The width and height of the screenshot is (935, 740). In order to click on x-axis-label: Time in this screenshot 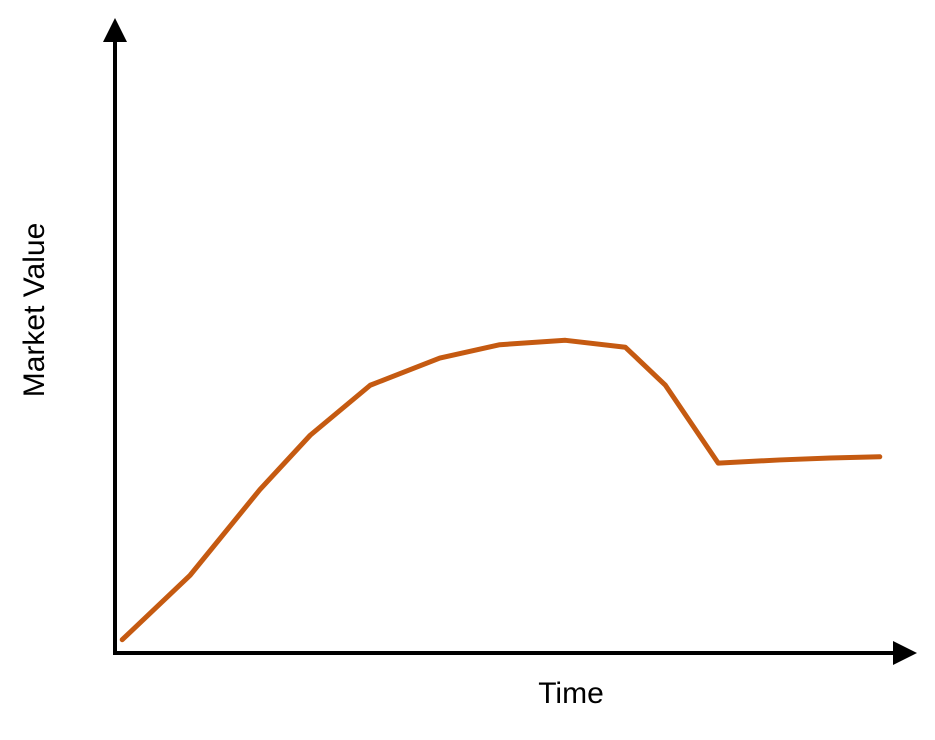, I will do `click(571, 693)`.